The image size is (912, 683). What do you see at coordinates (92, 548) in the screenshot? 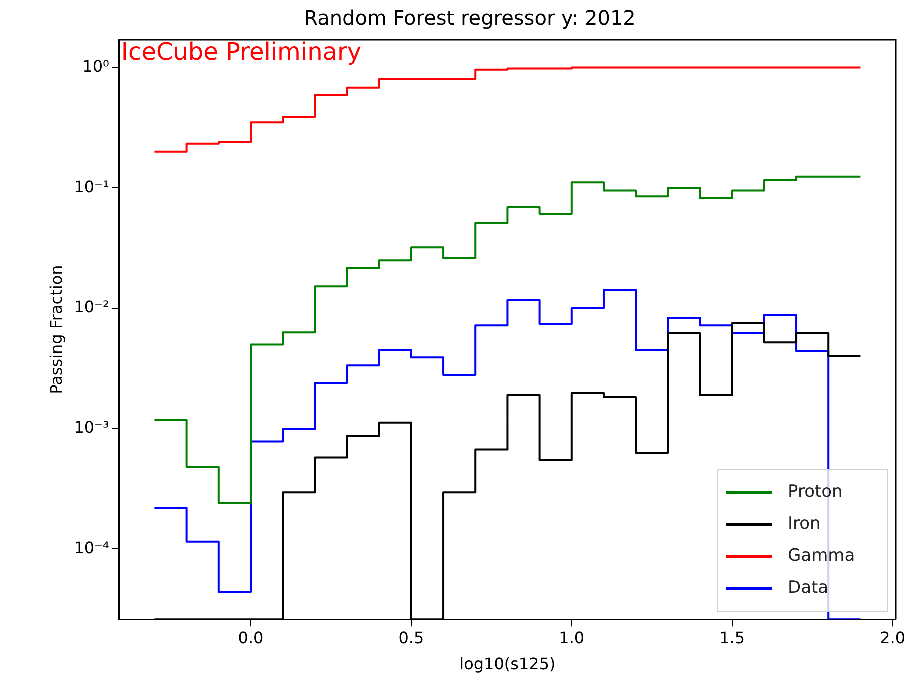
I see `y-tick-label: 10⁻⁴` at bounding box center [92, 548].